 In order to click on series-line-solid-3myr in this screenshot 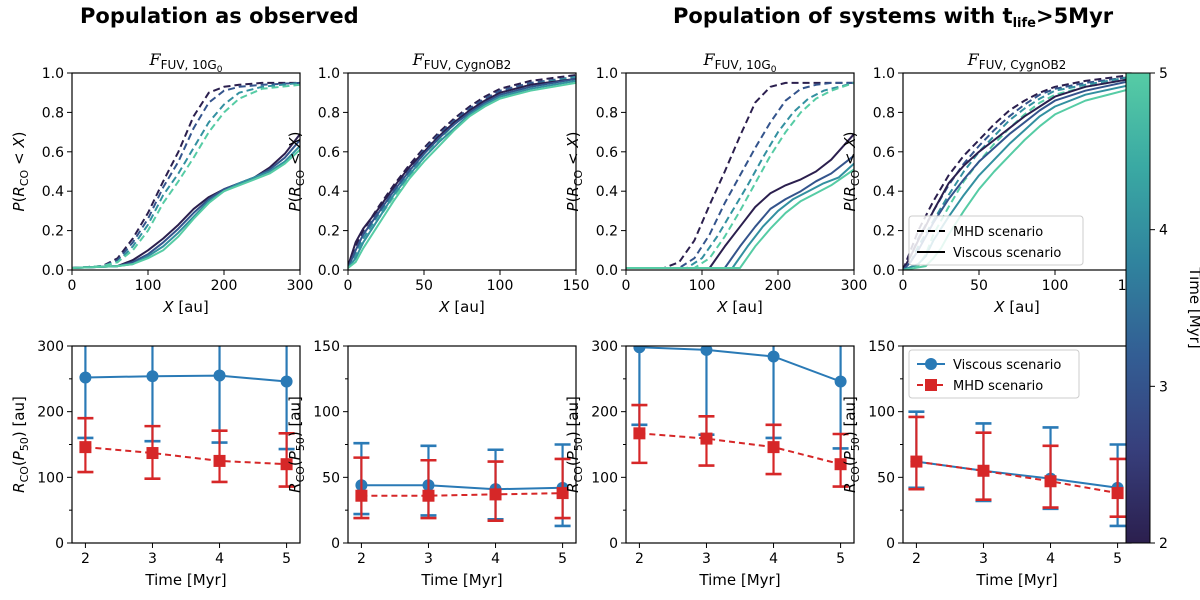, I will do `click(740, 211)`.